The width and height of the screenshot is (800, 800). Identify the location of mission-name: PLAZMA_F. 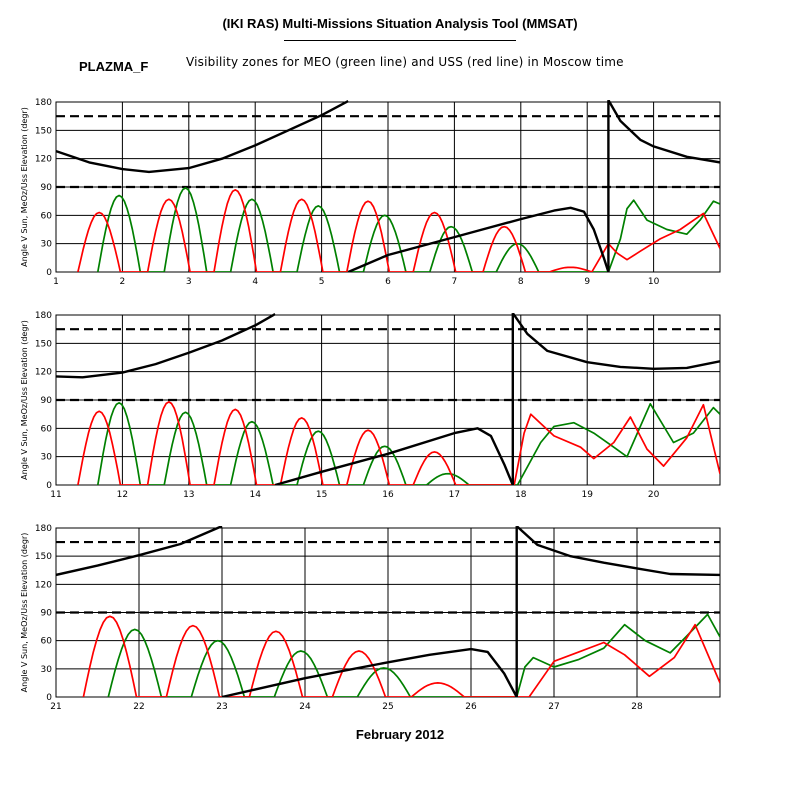
(114, 66).